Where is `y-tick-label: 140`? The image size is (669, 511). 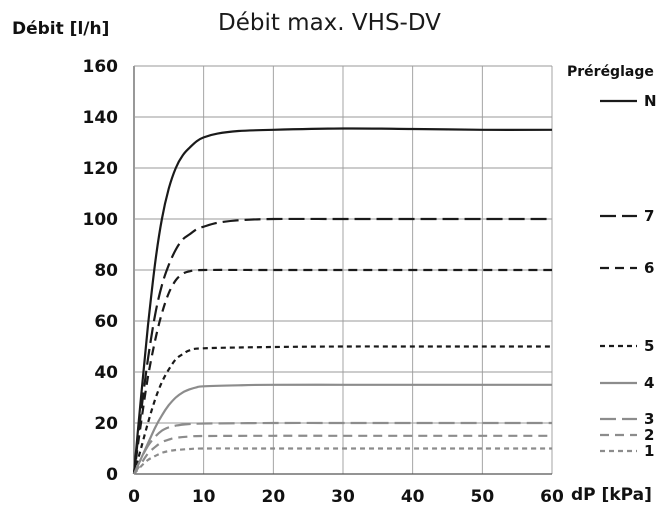
y-tick-label: 140 is located at coordinates (101, 118).